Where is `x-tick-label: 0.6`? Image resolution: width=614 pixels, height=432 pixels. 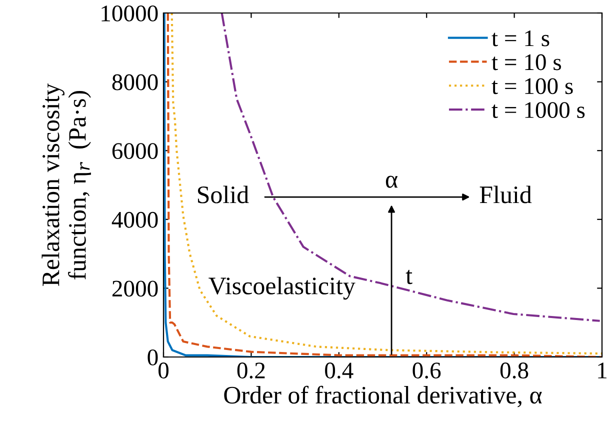 x-tick-label: 0.6 is located at coordinates (426, 370).